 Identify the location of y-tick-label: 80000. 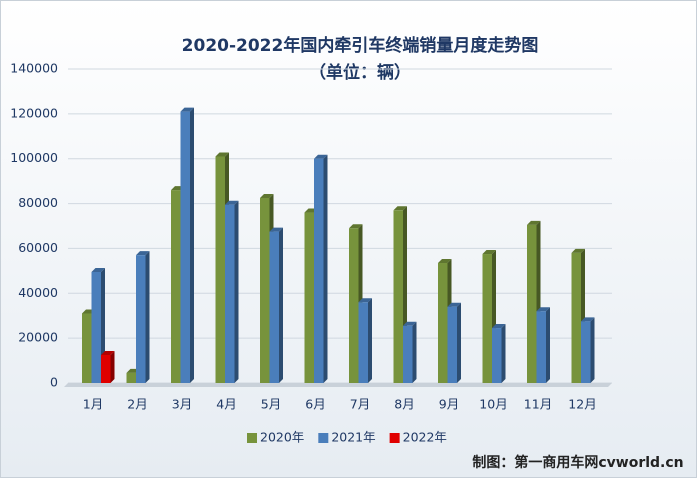
(38, 202).